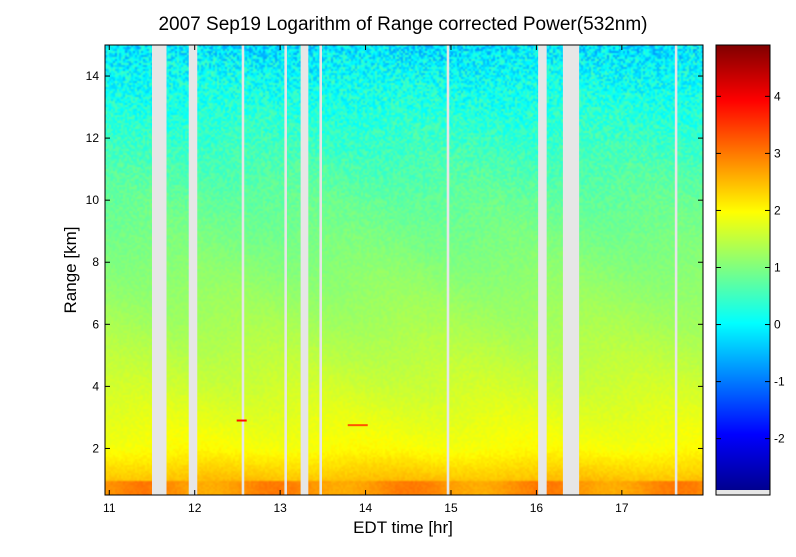 The image size is (796, 557). What do you see at coordinates (93, 138) in the screenshot?
I see `y-tick-label: 12` at bounding box center [93, 138].